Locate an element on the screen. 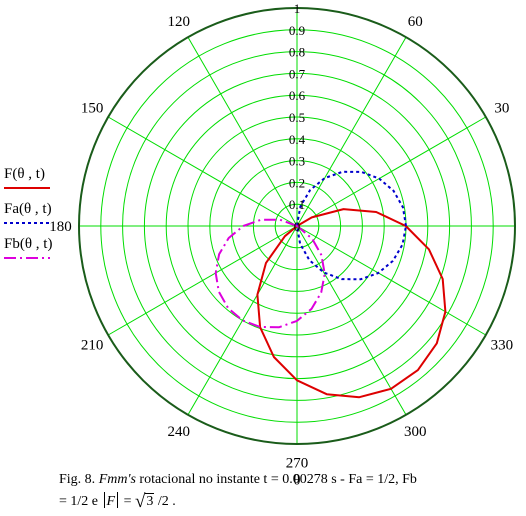 The image size is (526, 516). legend-swatch-f is located at coordinates (27, 188).